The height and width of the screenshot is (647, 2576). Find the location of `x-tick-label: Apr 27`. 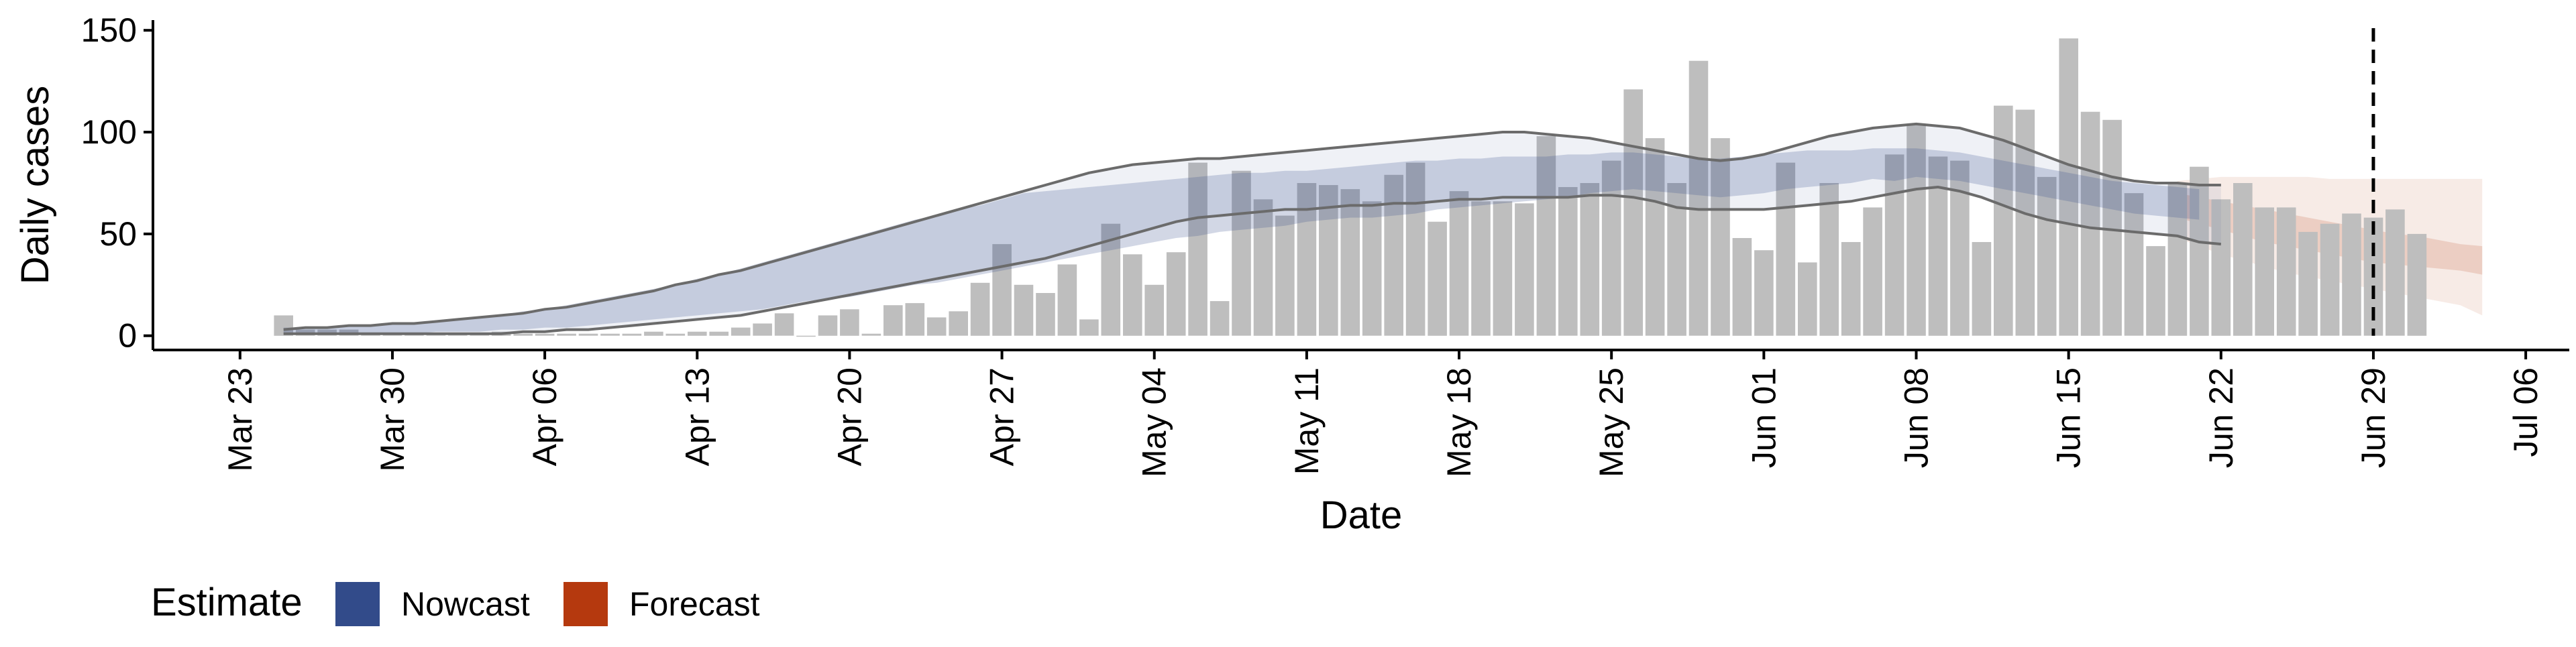

x-tick-label: Apr 27 is located at coordinates (1002, 417).